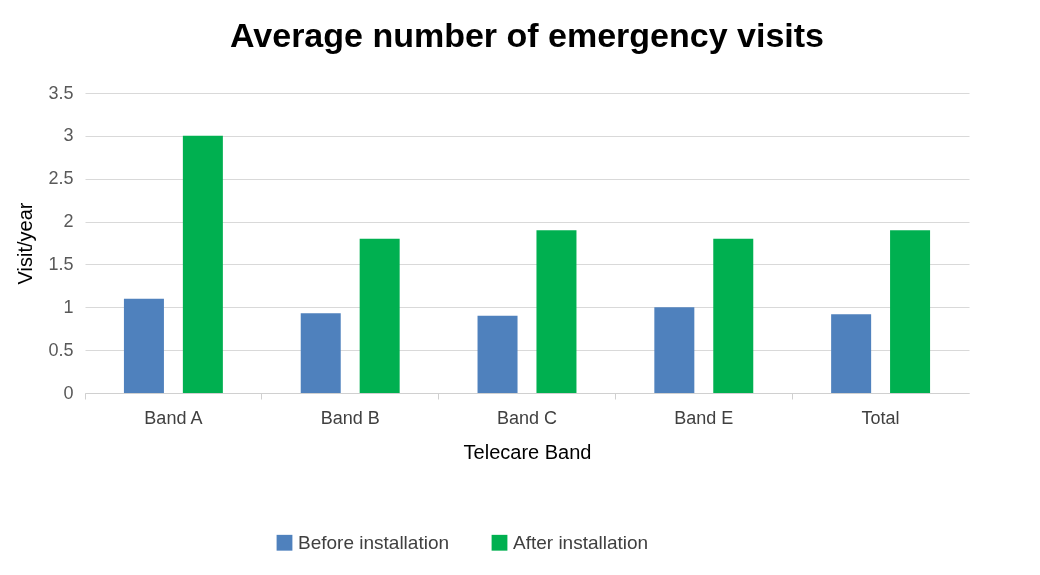  What do you see at coordinates (527, 451) in the screenshot?
I see `x-axis-title: Telecare Band` at bounding box center [527, 451].